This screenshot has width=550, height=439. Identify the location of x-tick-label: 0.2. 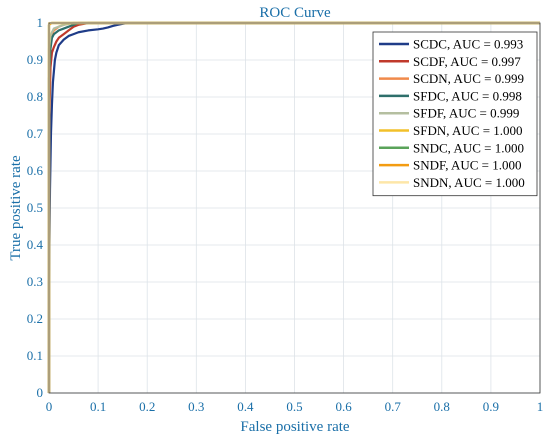
(147, 406).